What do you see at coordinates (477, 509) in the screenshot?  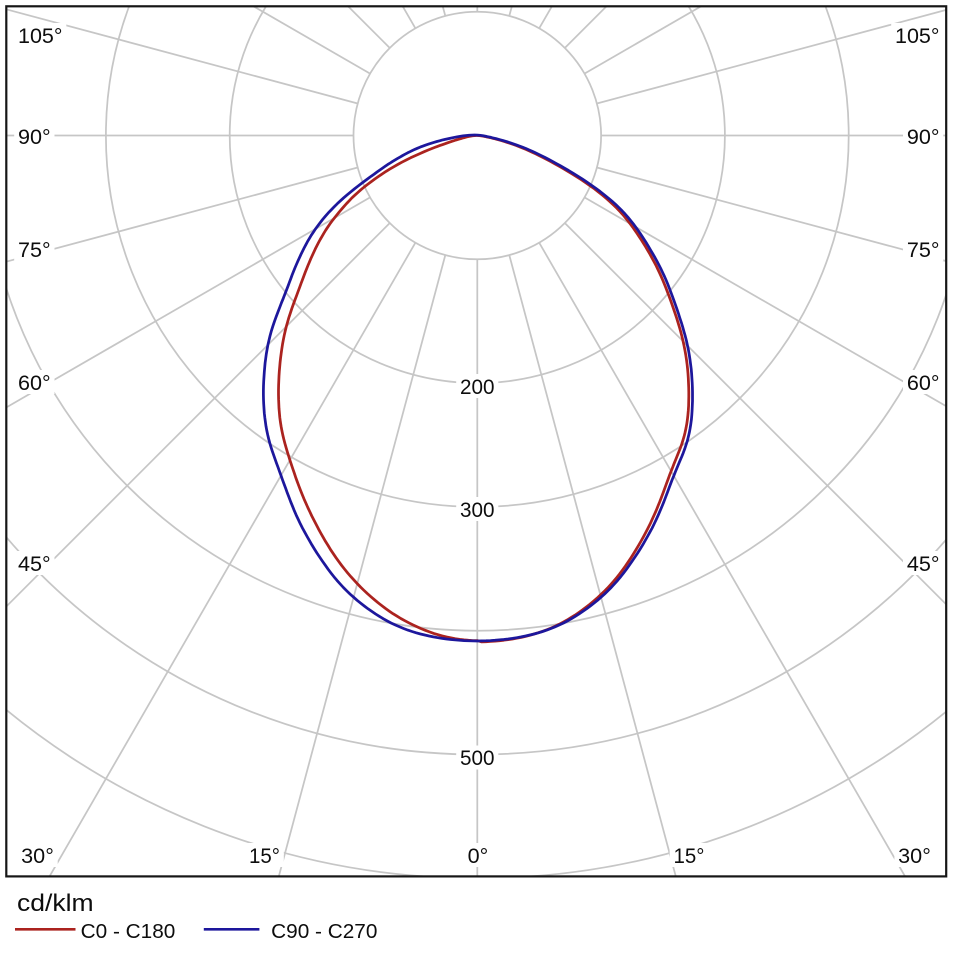 I see `svg-text: 300` at bounding box center [477, 509].